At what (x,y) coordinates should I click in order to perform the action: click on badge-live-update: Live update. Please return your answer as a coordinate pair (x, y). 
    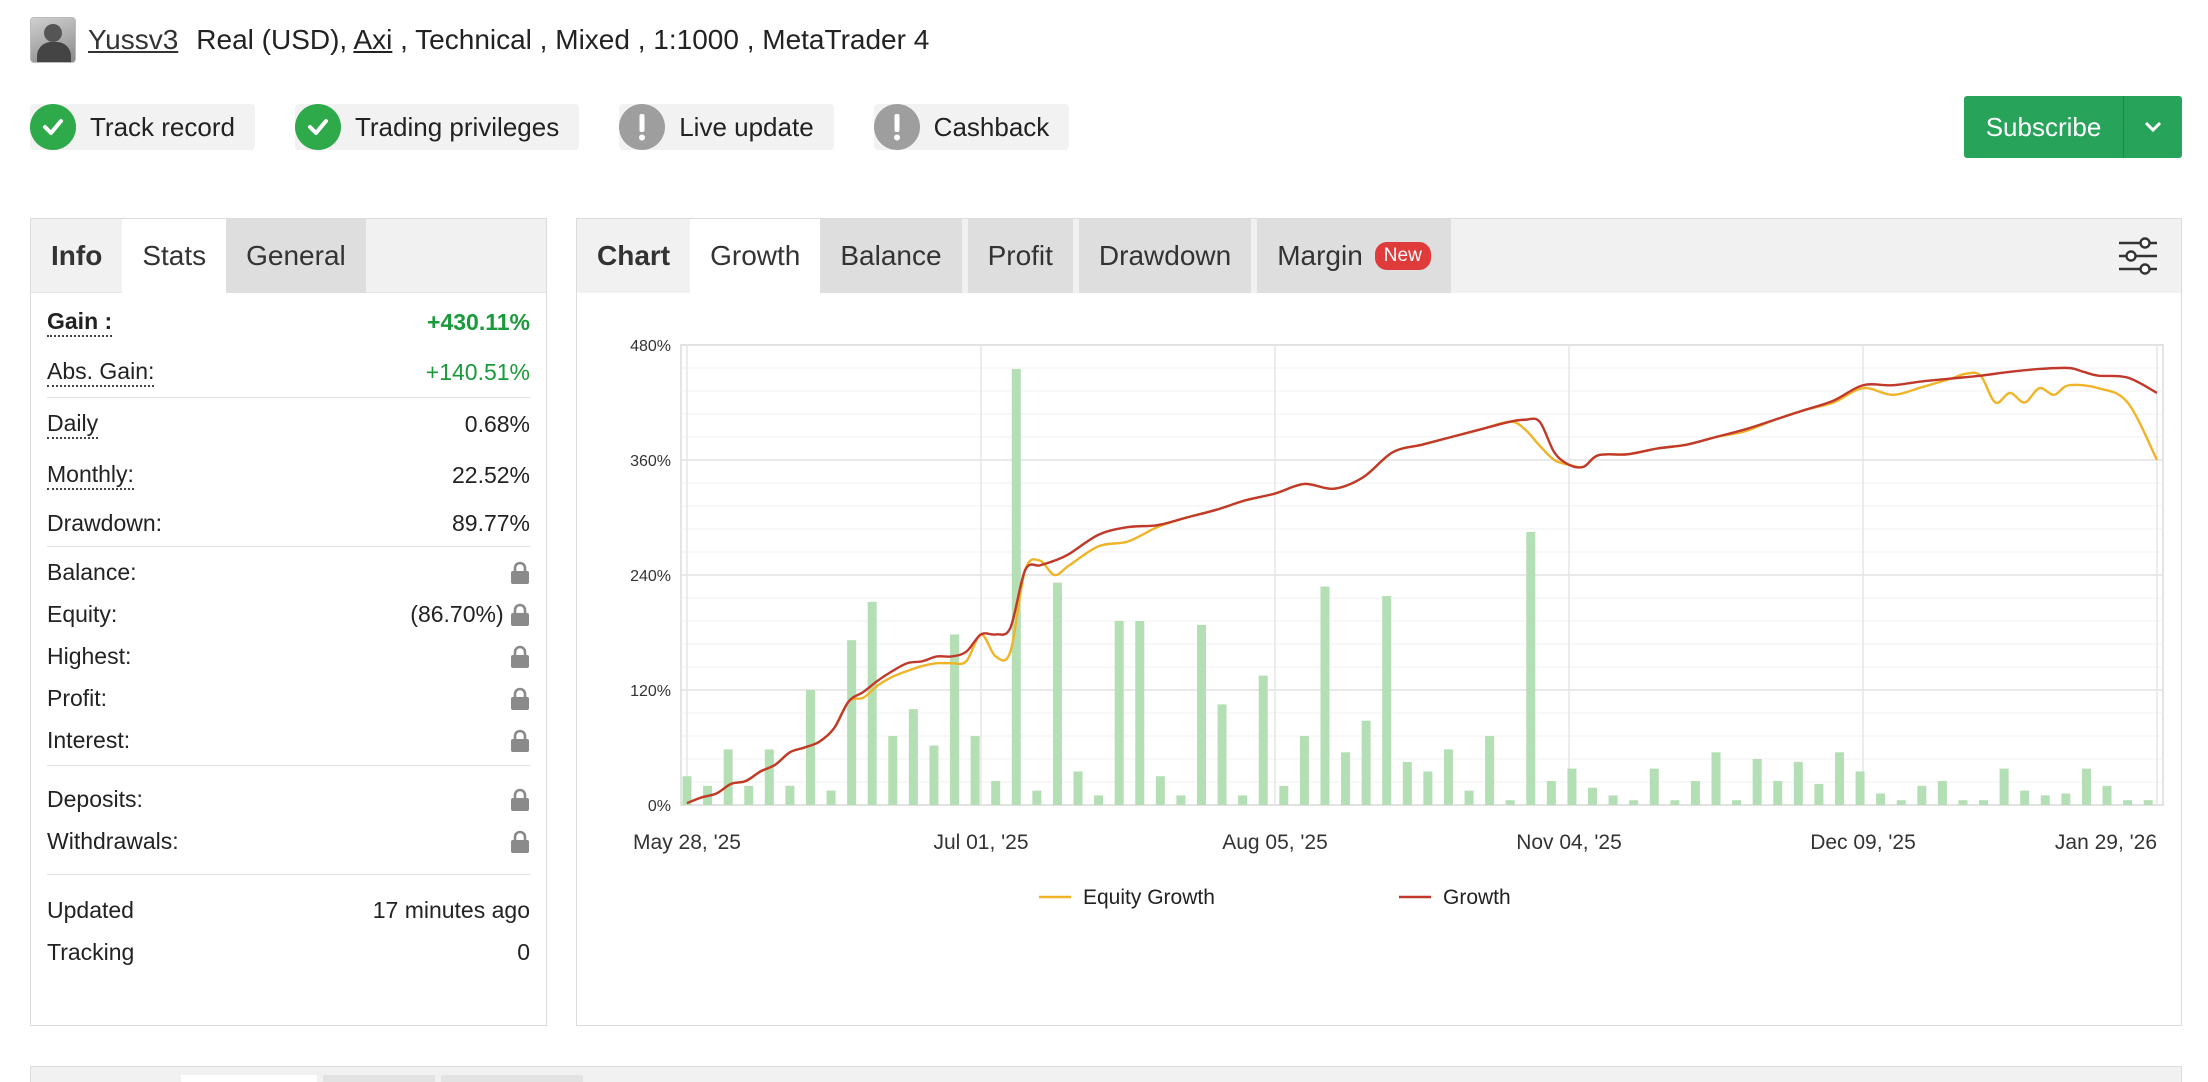
    Looking at the image, I should click on (726, 127).